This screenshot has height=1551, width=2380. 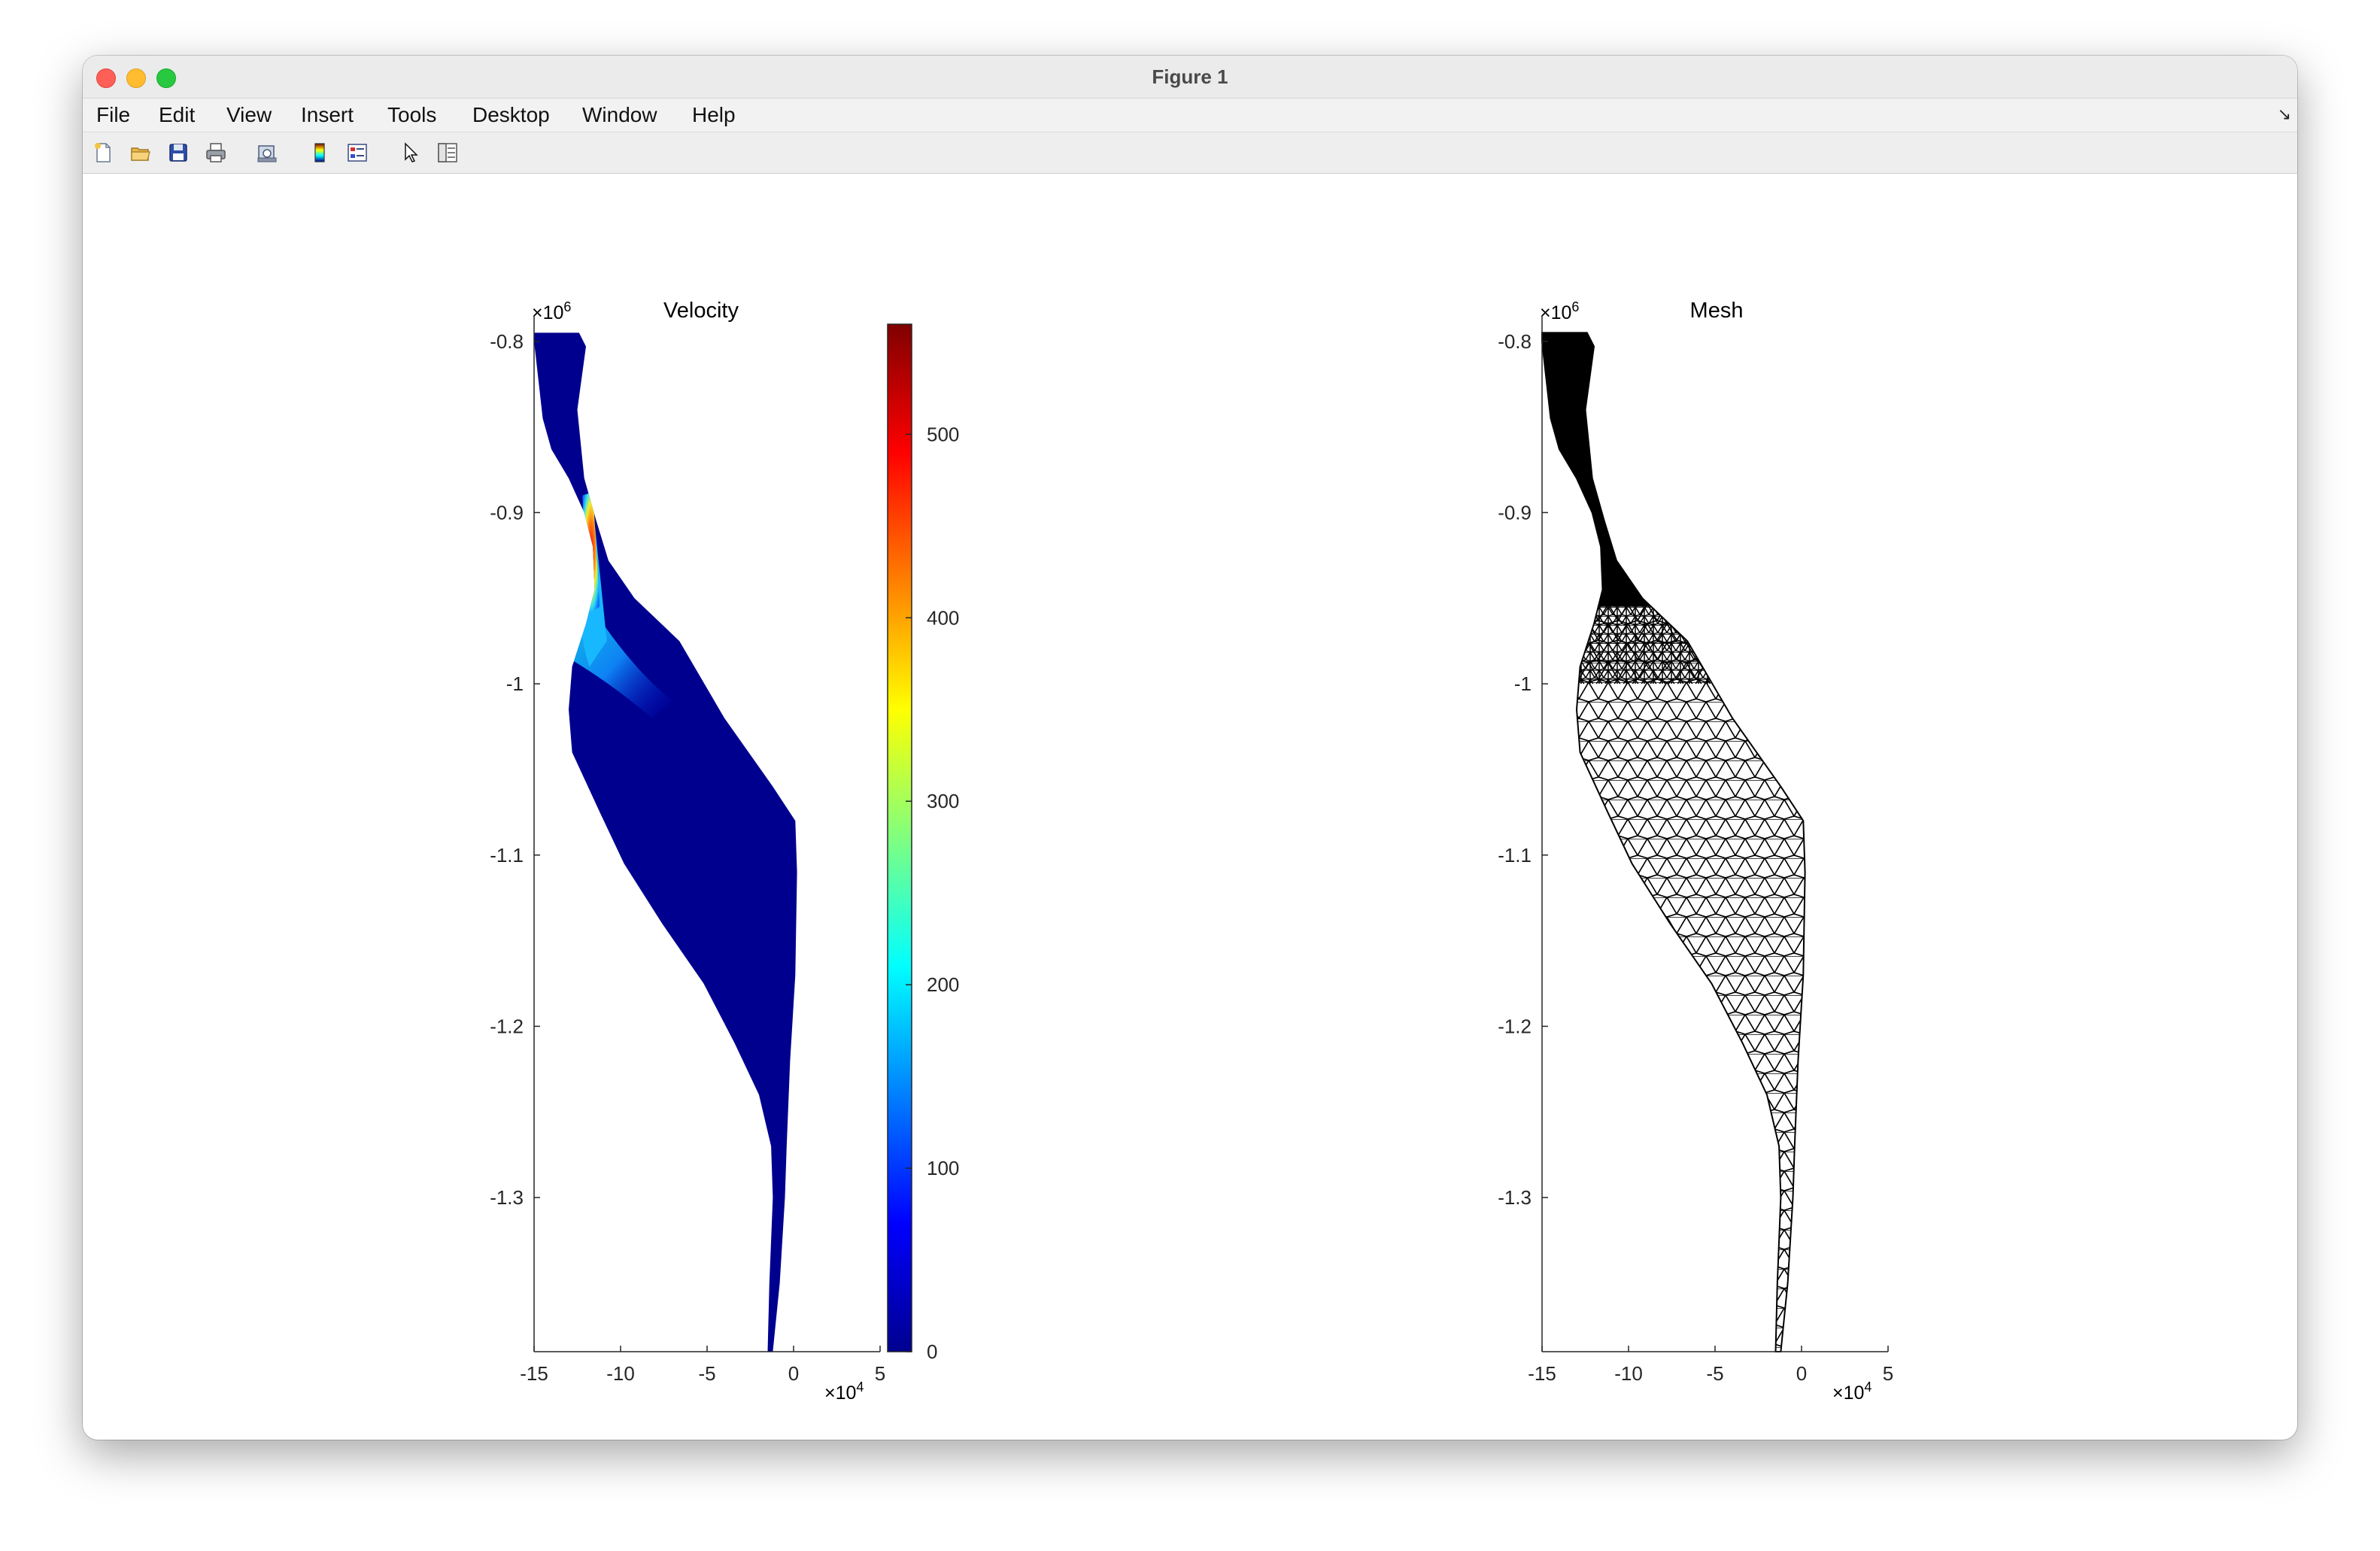 What do you see at coordinates (943, 1168) in the screenshot?
I see `colorbar-tick-label: 100` at bounding box center [943, 1168].